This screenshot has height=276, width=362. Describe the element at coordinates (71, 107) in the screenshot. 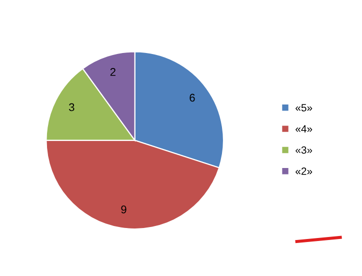

I see `data-label: 3` at that location.